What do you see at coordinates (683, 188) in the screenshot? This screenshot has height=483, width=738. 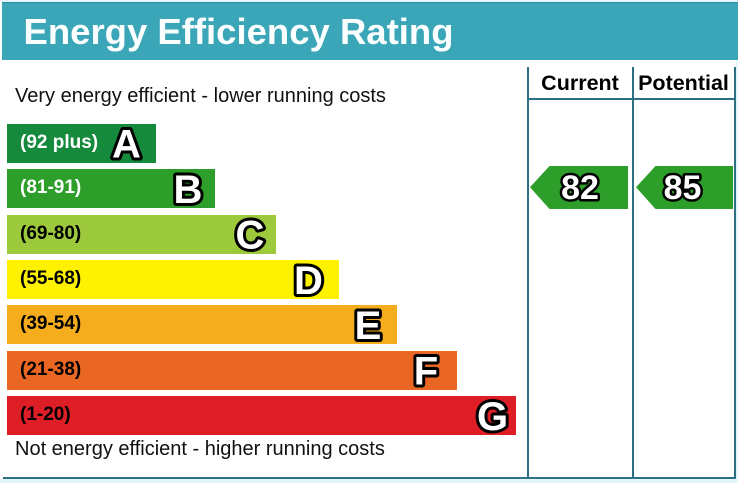 I see `svg-text: 85` at bounding box center [683, 188].